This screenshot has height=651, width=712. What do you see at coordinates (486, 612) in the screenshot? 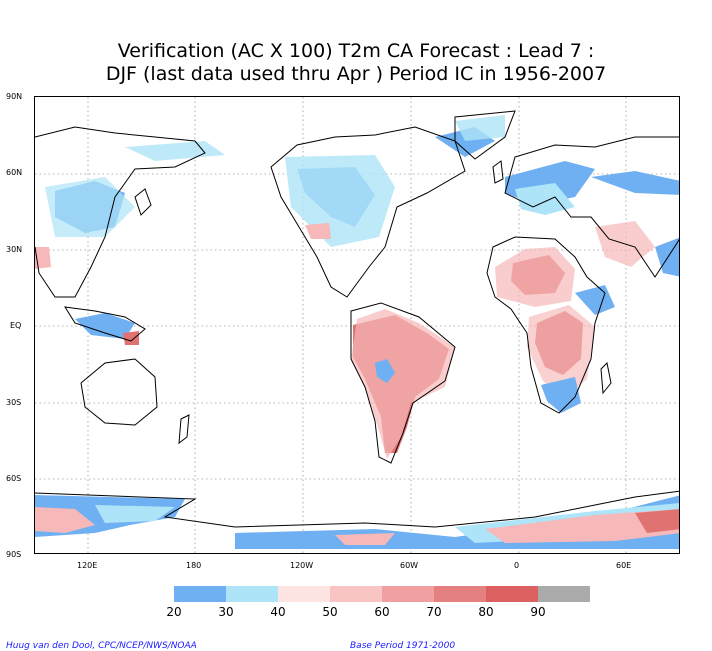
I see `colorbar-label-80: 80` at bounding box center [486, 612].